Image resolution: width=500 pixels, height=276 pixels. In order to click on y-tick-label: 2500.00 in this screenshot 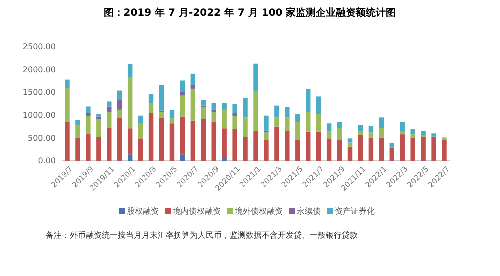, I will do `click(39, 47)`.